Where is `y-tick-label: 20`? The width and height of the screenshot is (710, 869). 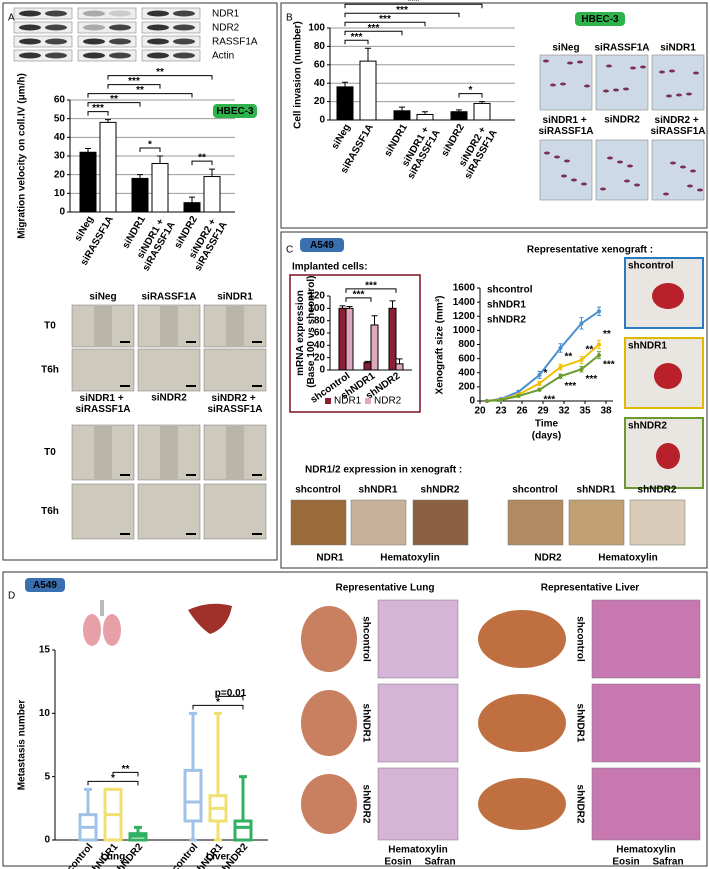
y-tick-label: 20 is located at coordinates (60, 174).